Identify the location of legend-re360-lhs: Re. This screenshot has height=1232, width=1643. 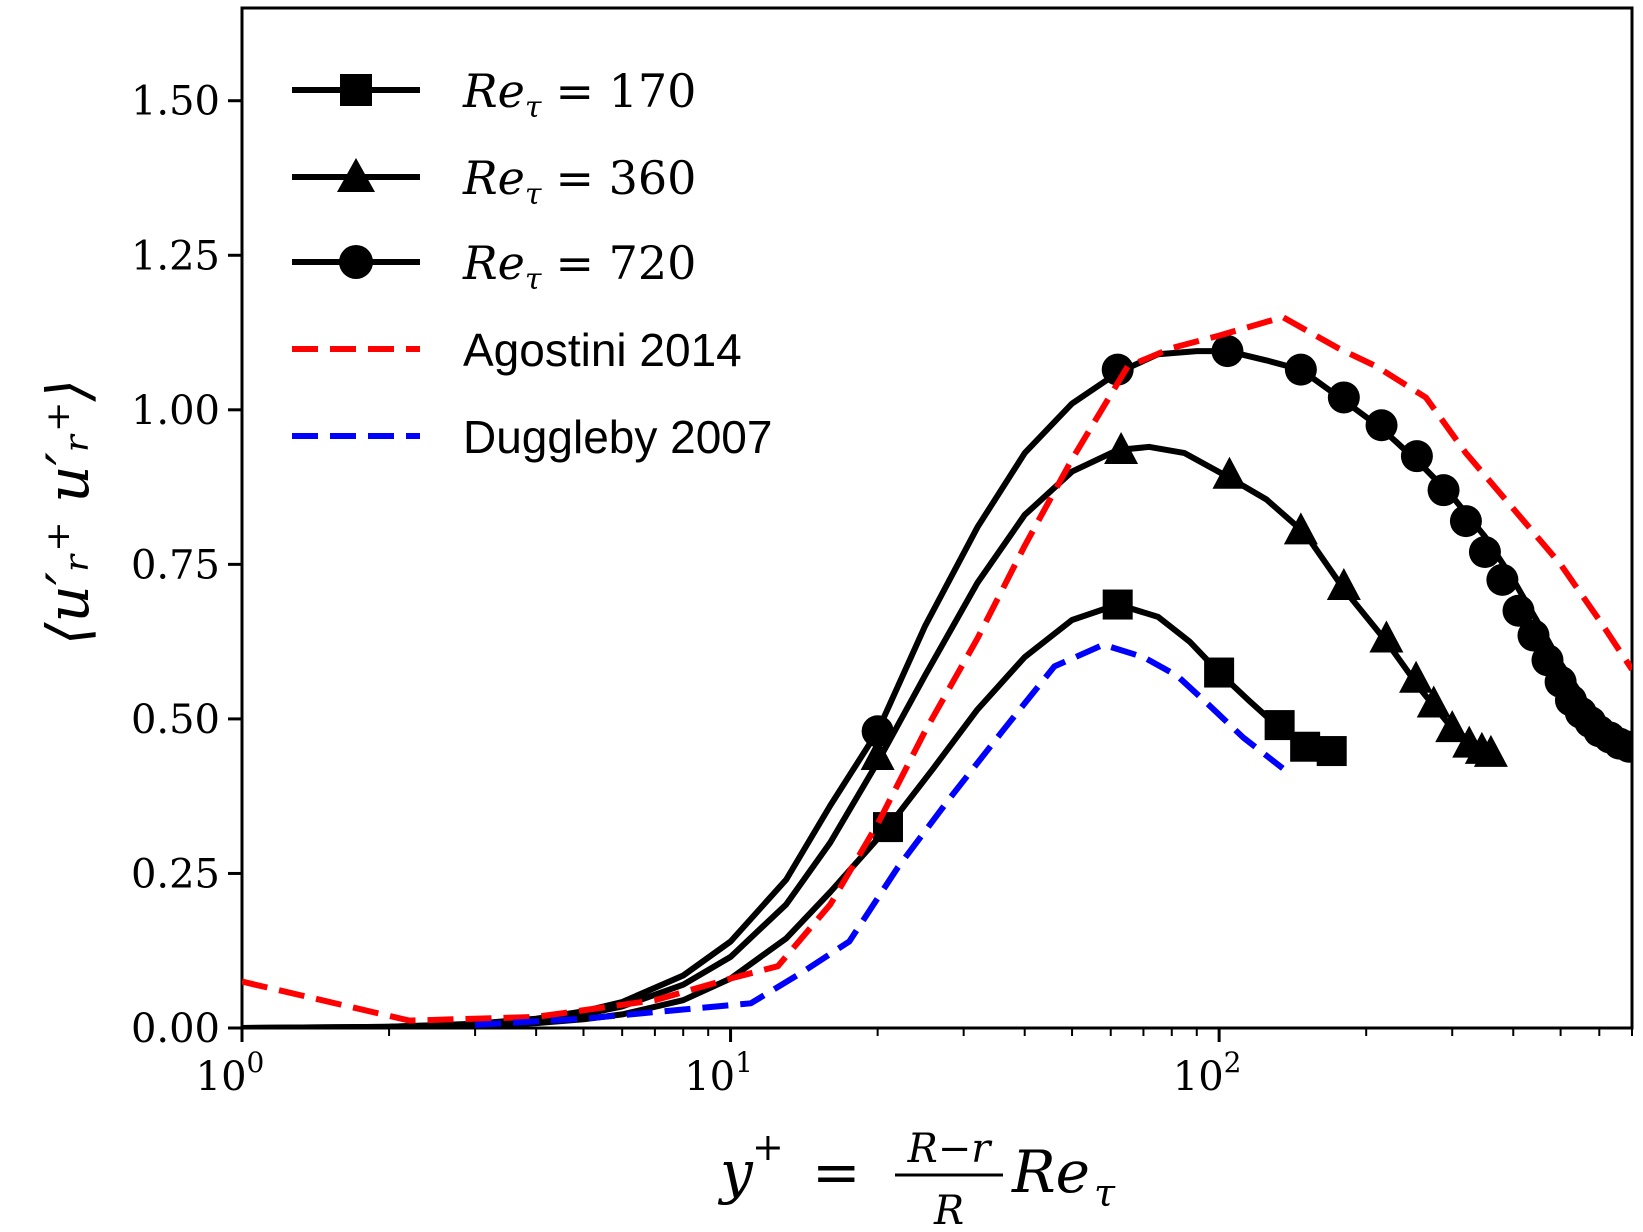
(493, 178).